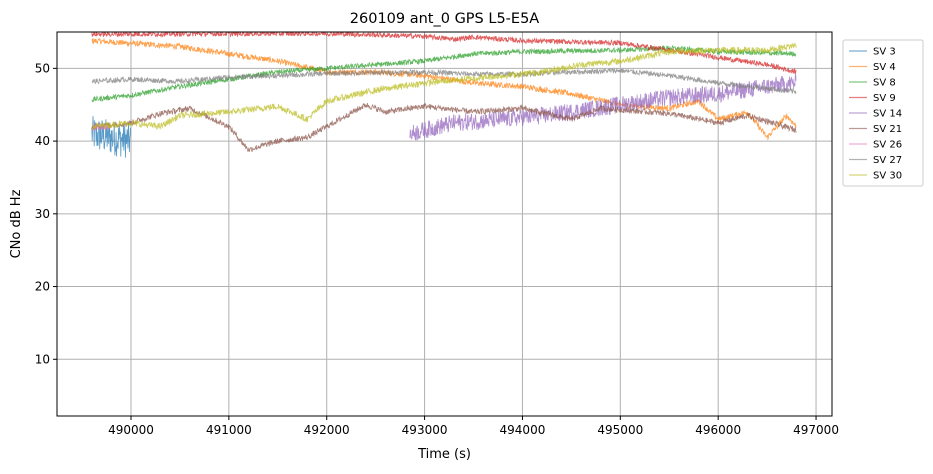  I want to click on legend-label: SV 3, so click(884, 52).